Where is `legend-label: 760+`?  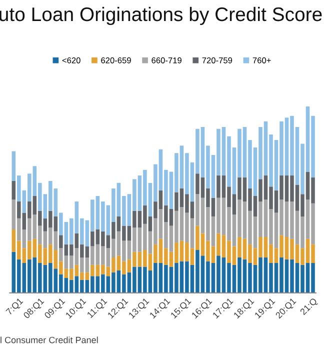
legend-label: 760+ is located at coordinates (261, 60).